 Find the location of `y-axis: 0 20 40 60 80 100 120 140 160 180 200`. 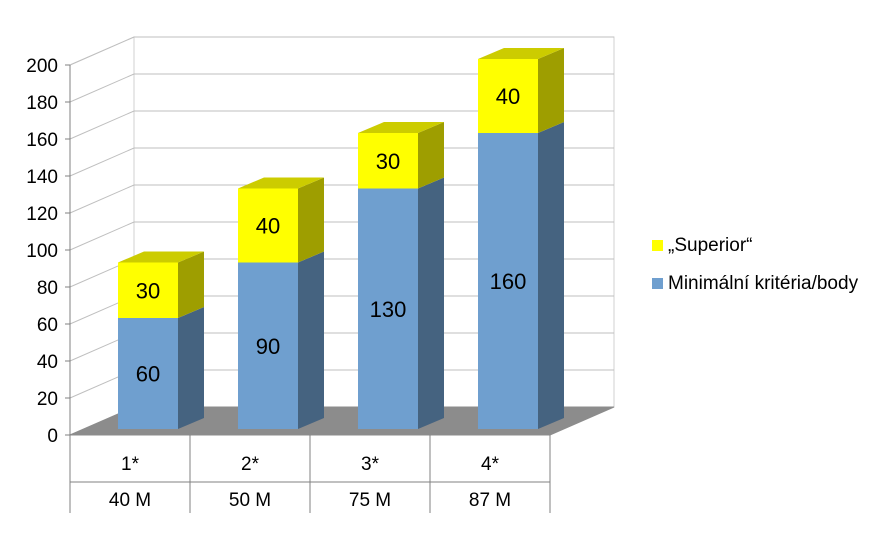

y-axis: 0 20 40 60 80 100 120 140 160 180 200 is located at coordinates (48, 251).